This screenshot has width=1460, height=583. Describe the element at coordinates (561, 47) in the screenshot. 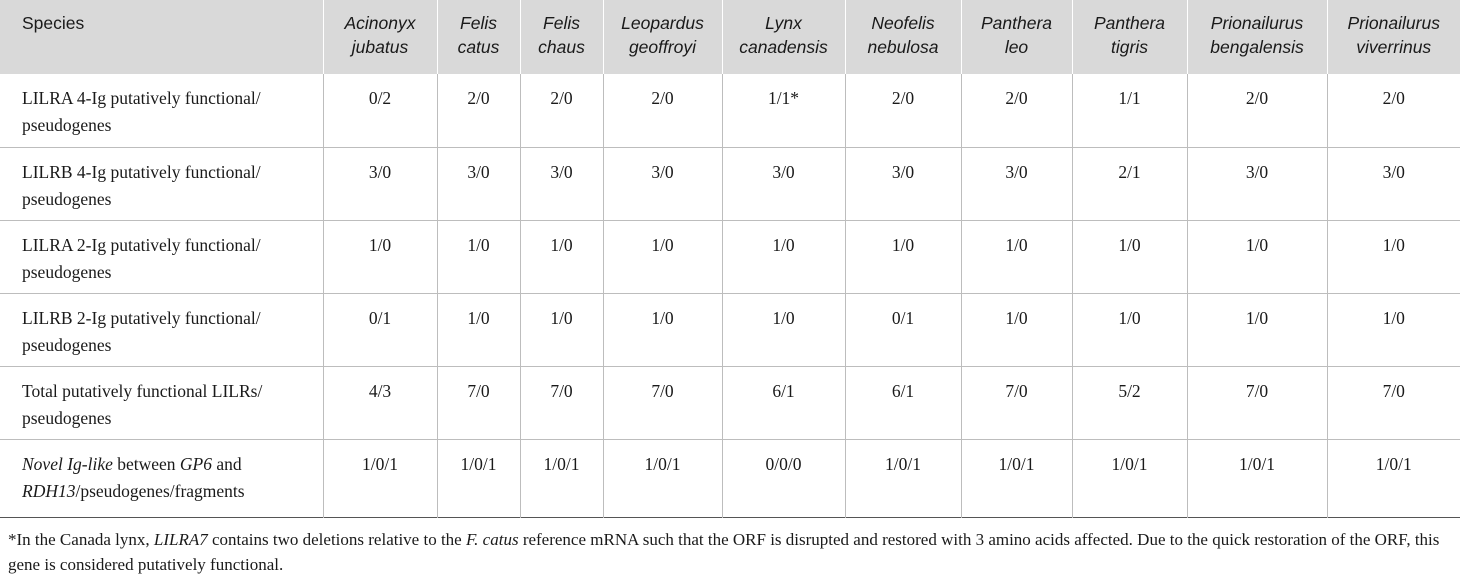

I see `header-label-line: chaus` at that location.